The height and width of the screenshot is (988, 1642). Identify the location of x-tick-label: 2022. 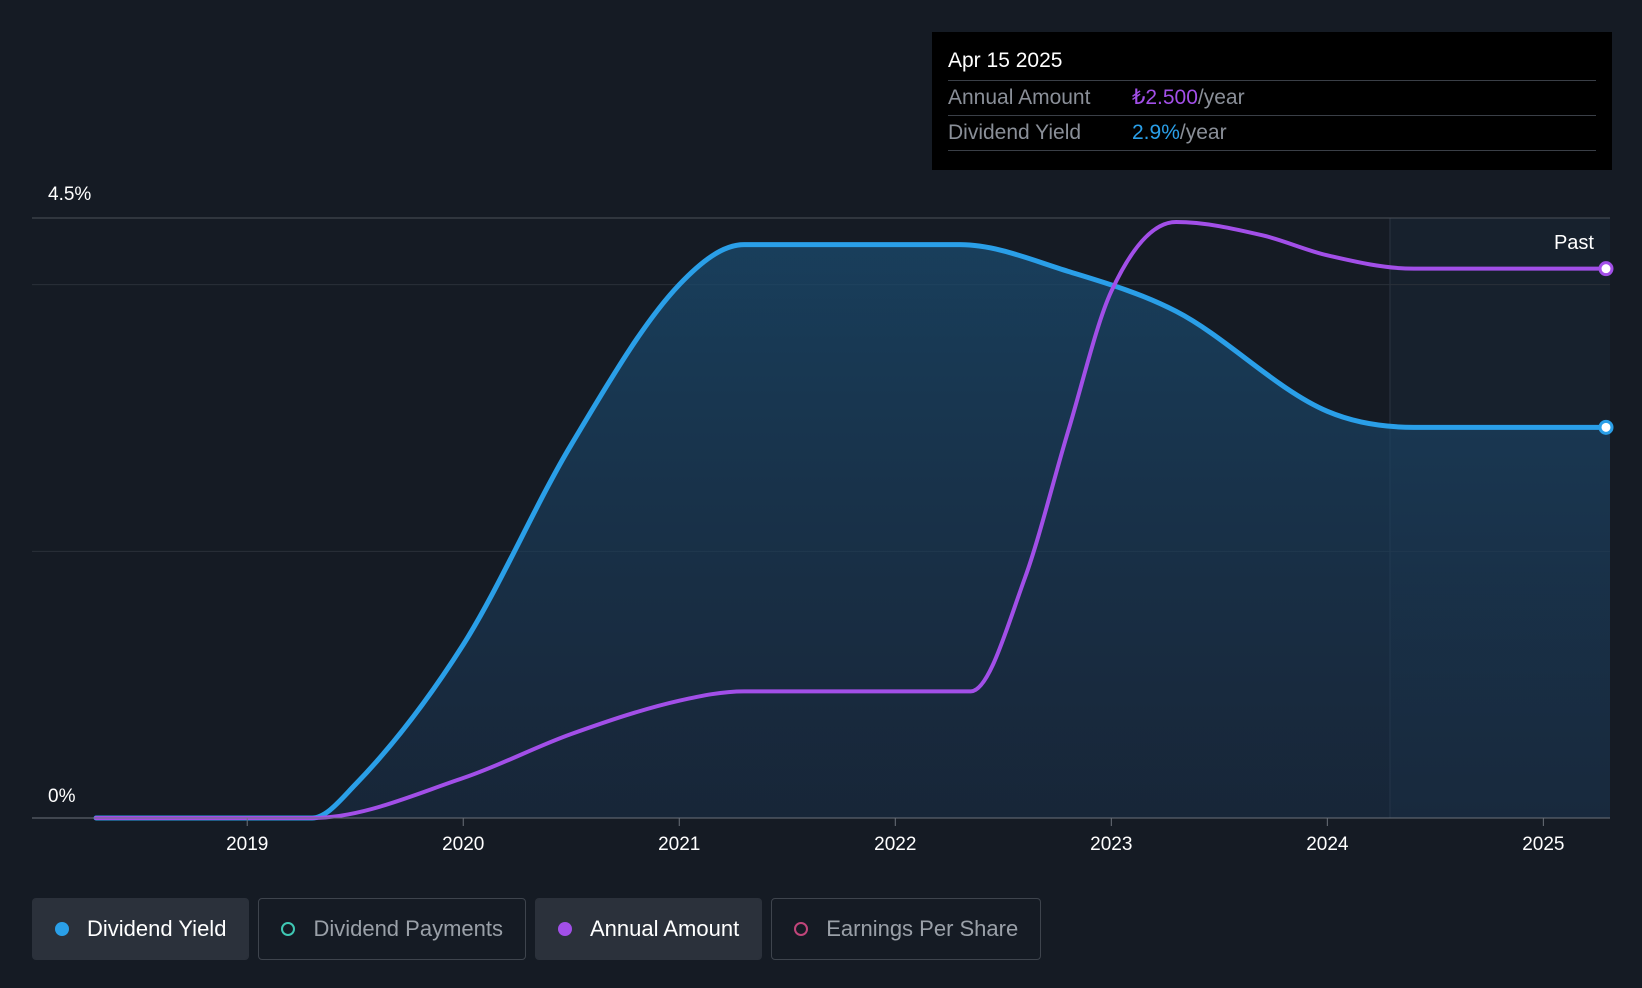
(895, 844).